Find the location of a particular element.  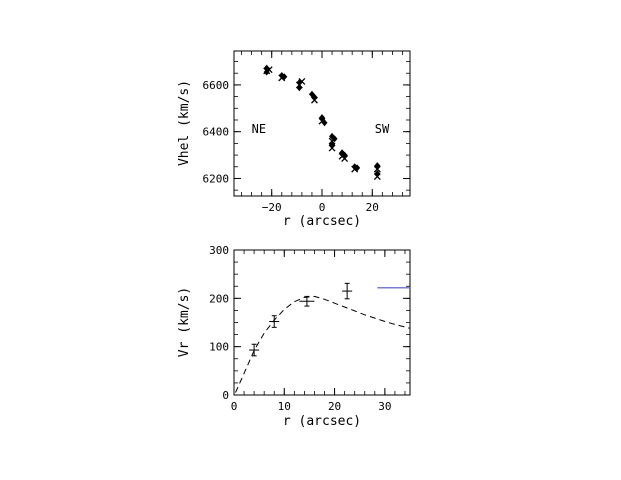

vr-y-tick-label: 0 is located at coordinates (225, 395).